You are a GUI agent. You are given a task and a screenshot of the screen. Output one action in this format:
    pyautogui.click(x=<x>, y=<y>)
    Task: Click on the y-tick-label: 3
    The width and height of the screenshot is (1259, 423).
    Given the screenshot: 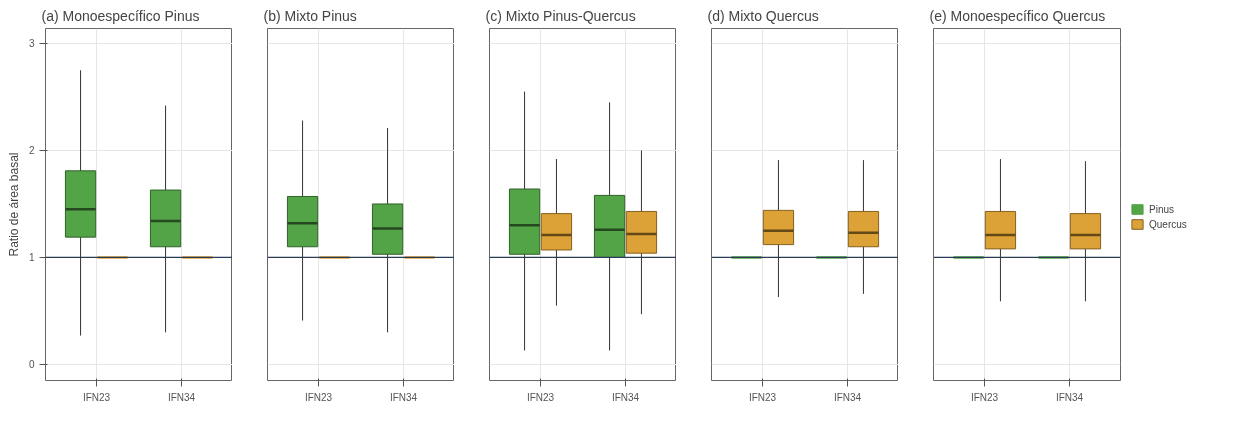 What is the action you would take?
    pyautogui.click(x=31, y=44)
    